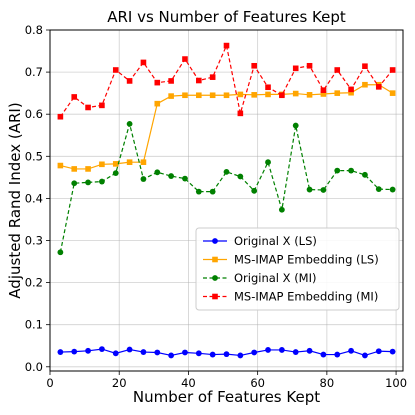  I want to click on legend-item: MS-IMAP Embedding (LS), so click(291, 260).